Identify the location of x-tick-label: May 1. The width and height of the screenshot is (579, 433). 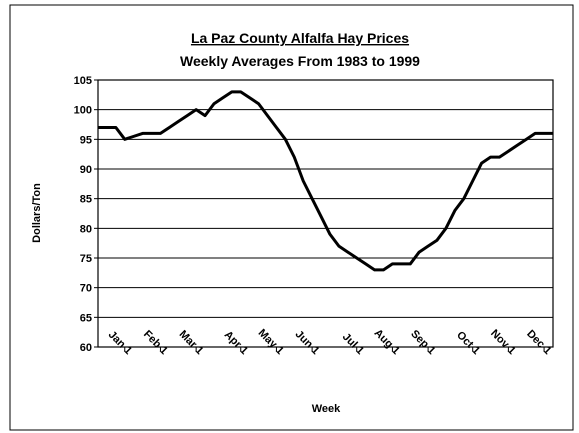
(271, 342).